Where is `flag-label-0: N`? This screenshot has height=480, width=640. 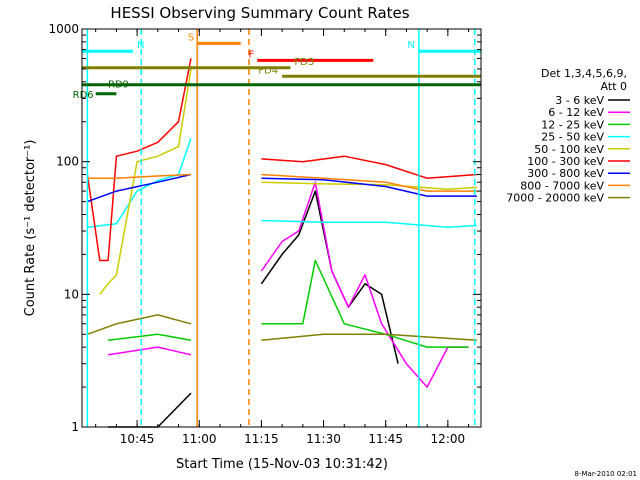 flag-label-0: N is located at coordinates (140, 45).